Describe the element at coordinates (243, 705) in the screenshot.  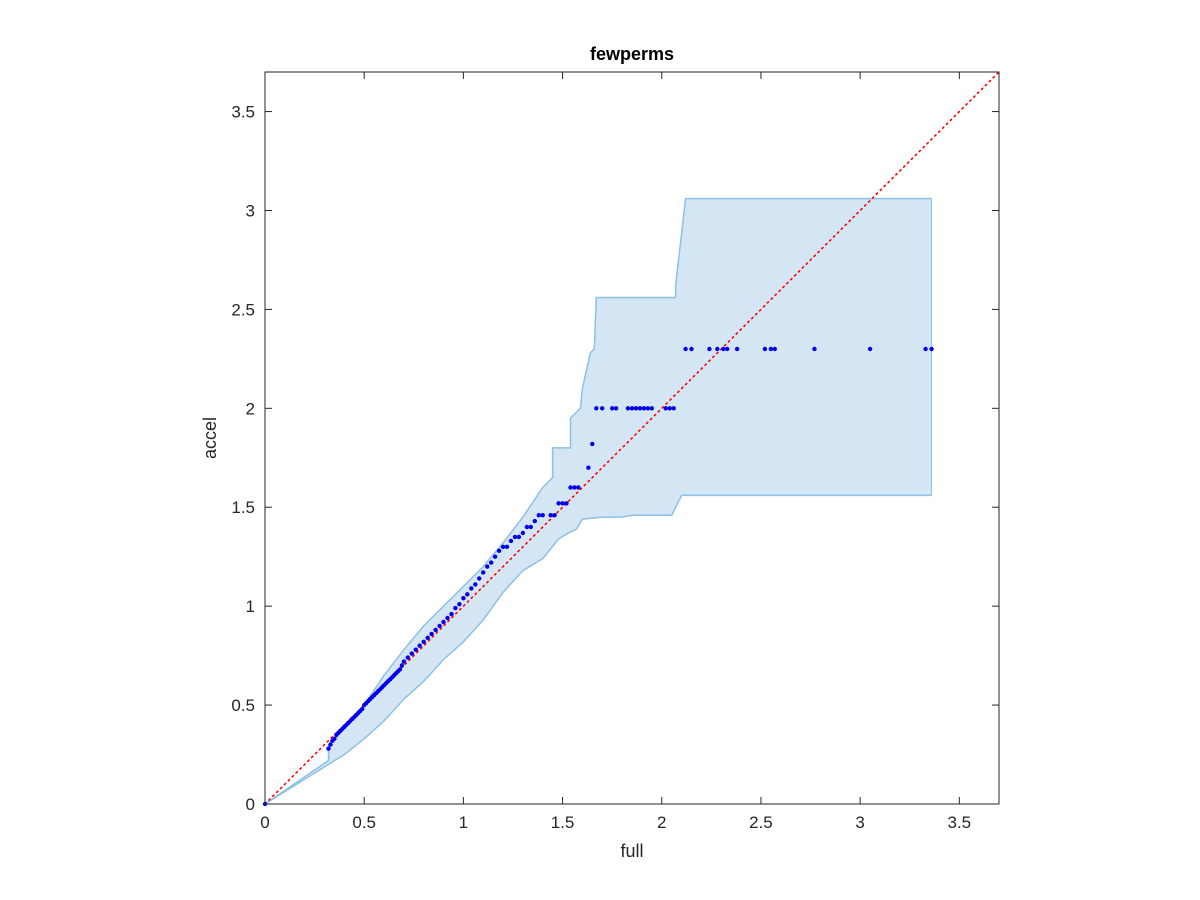
I see `y-tick-label: 0.5` at that location.